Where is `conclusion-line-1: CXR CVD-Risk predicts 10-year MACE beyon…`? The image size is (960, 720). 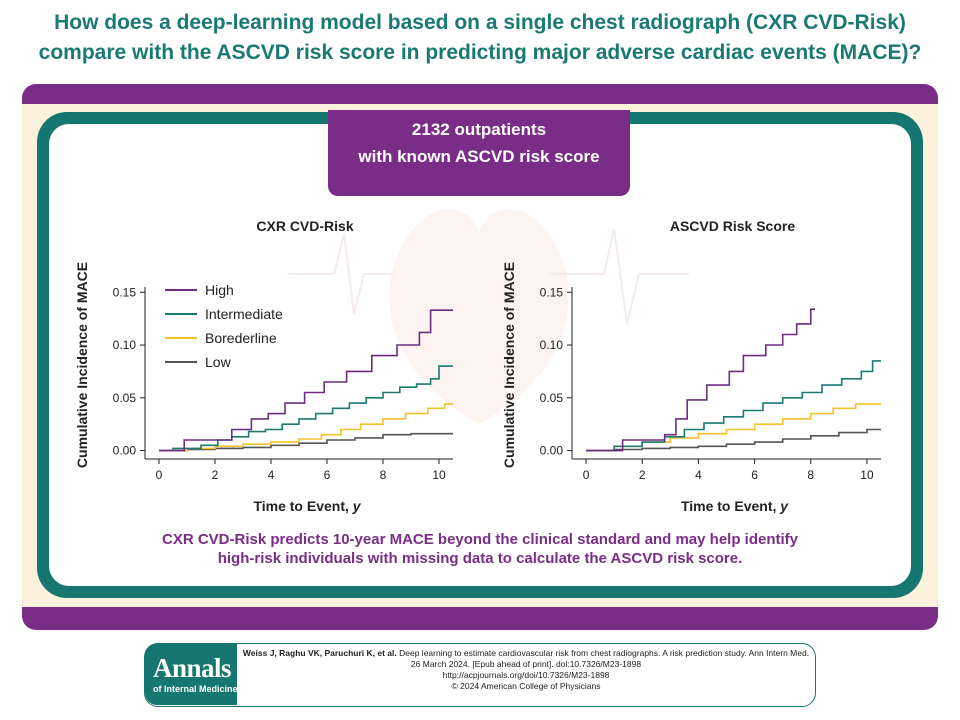 conclusion-line-1: CXR CVD-Risk predicts 10-year MACE beyon… is located at coordinates (480, 539).